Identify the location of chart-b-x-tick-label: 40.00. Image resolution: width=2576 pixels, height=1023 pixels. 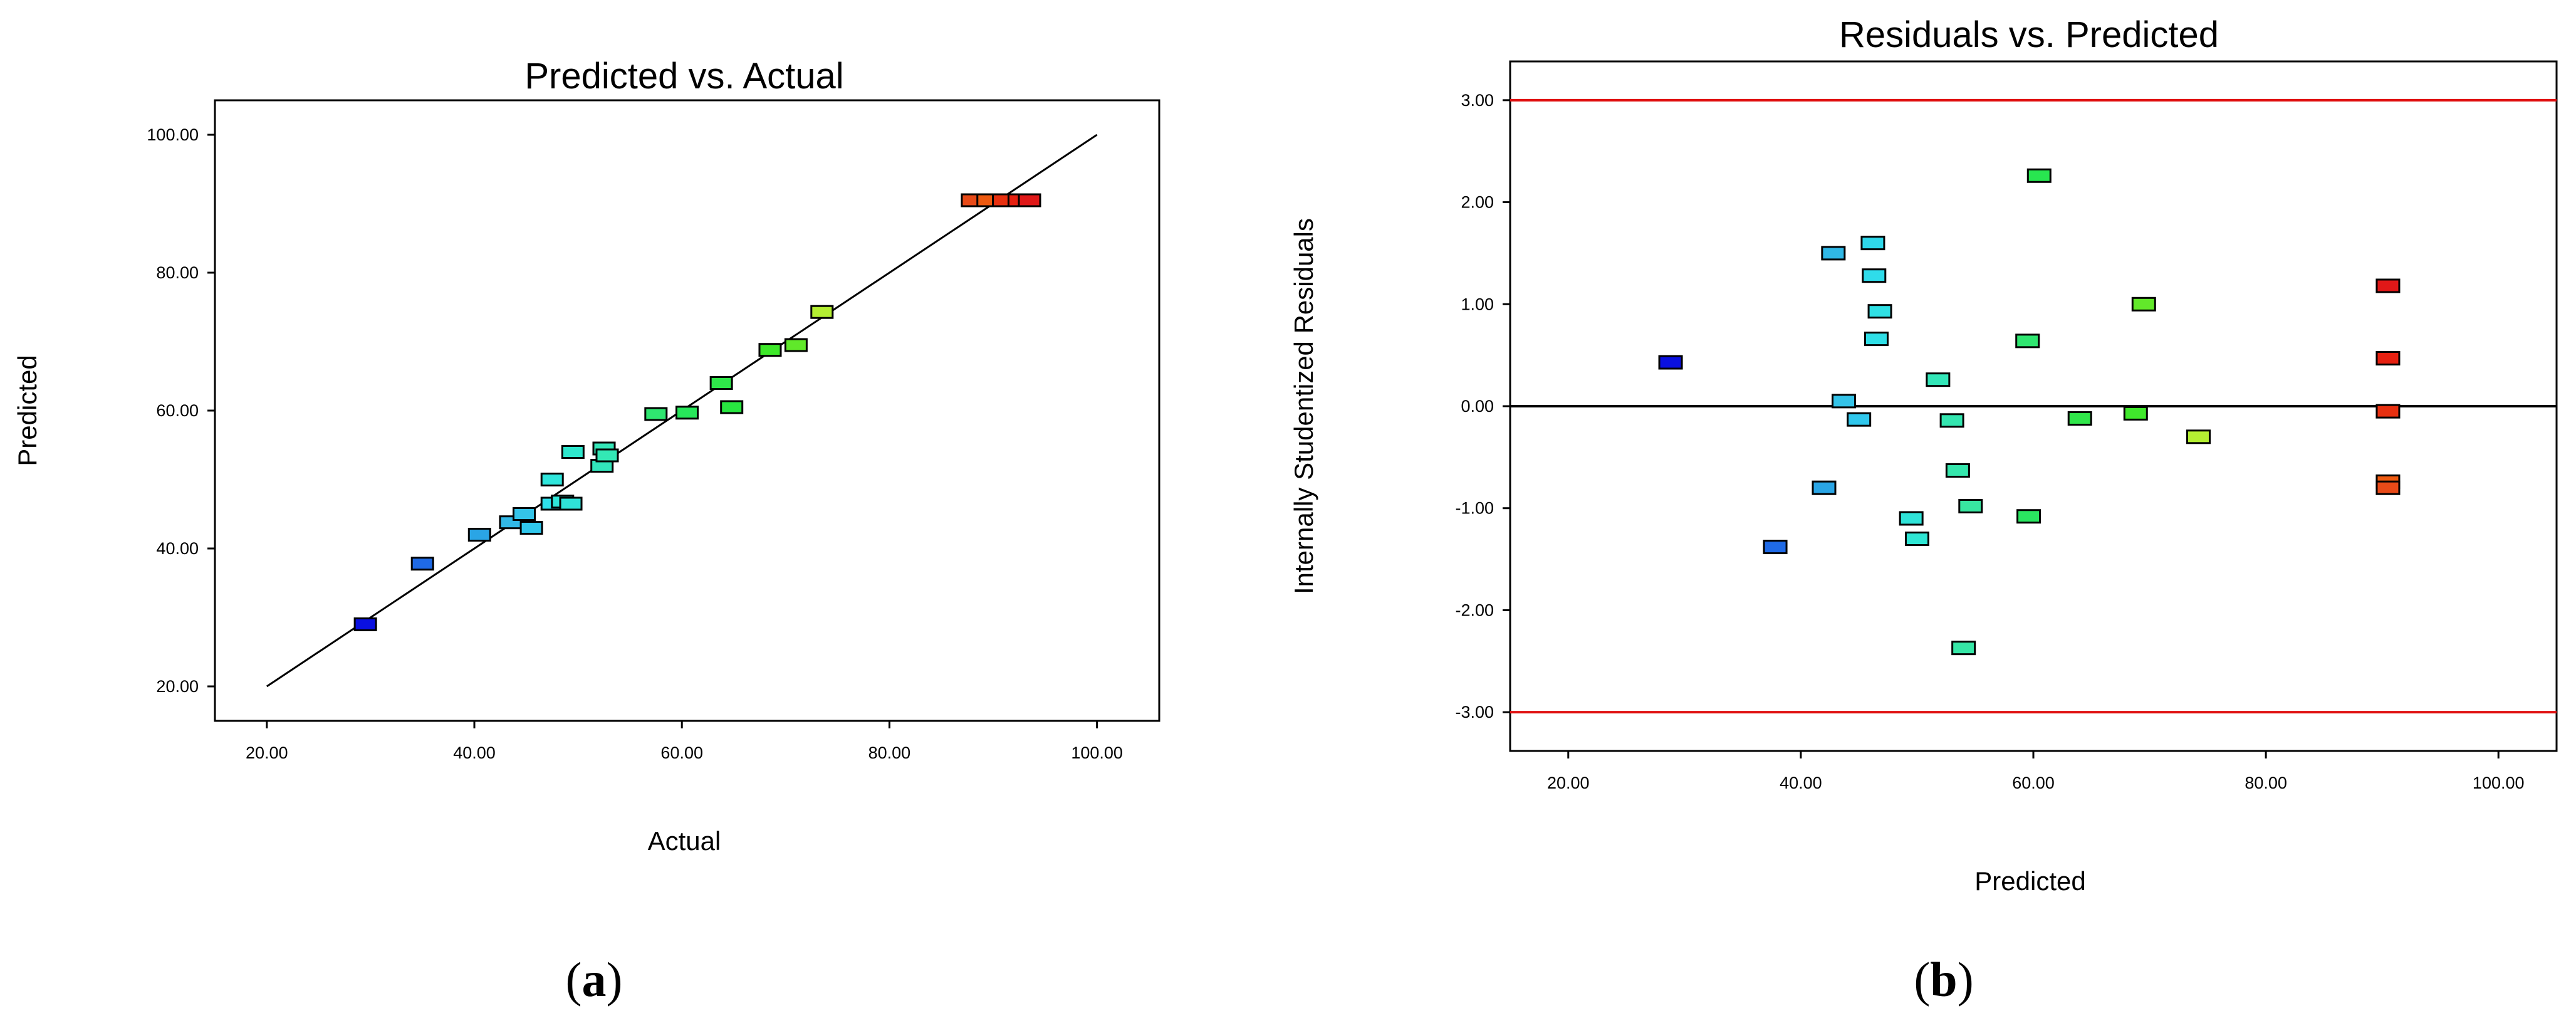
(1801, 783).